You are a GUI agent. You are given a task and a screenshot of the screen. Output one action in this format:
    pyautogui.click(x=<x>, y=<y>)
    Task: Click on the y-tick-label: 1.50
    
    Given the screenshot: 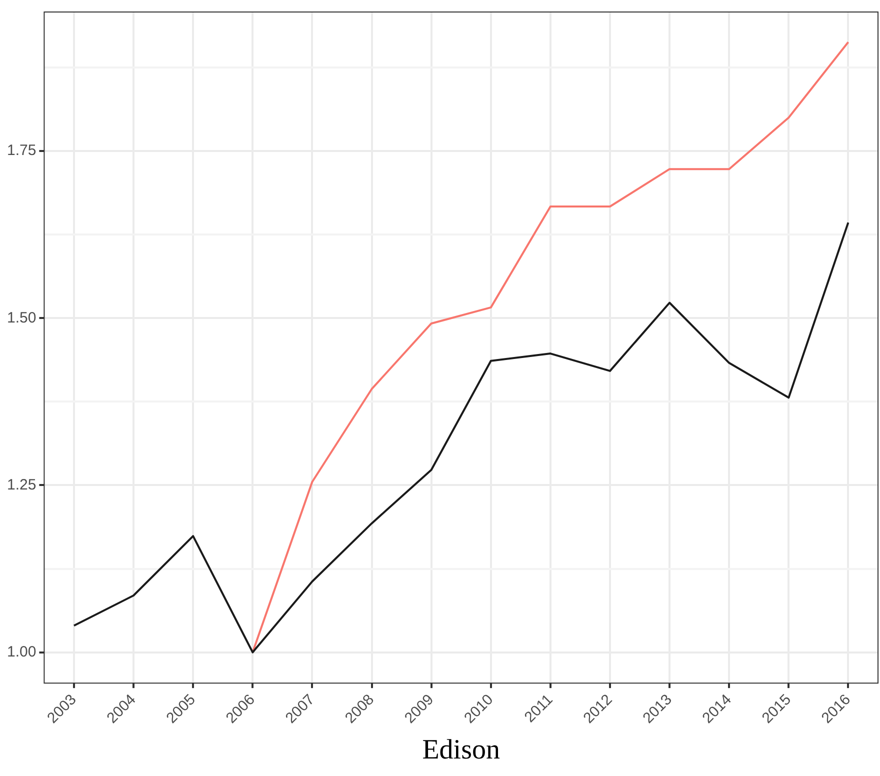 What is the action you would take?
    pyautogui.click(x=21, y=317)
    